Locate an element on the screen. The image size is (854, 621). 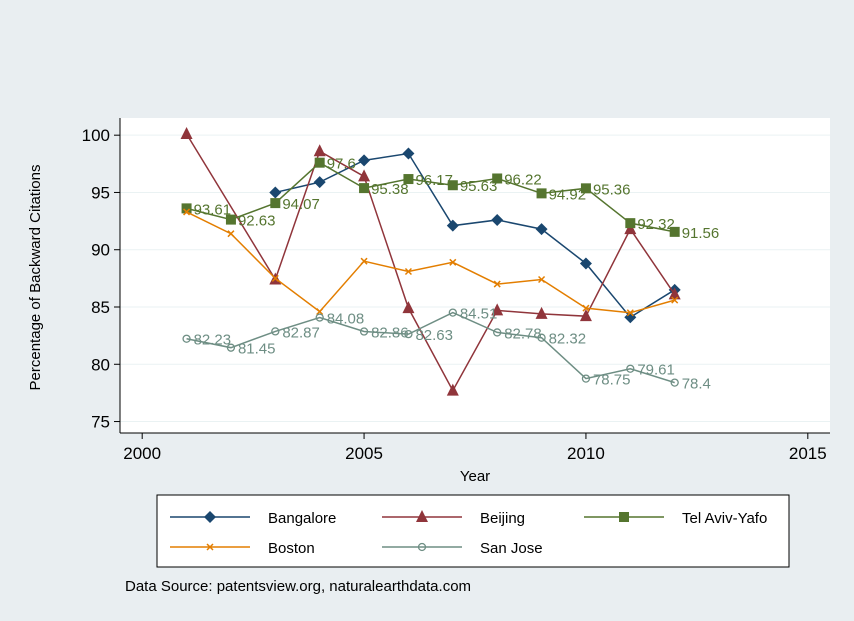
series-line-tel-aviv-yafo is located at coordinates (430, 197).